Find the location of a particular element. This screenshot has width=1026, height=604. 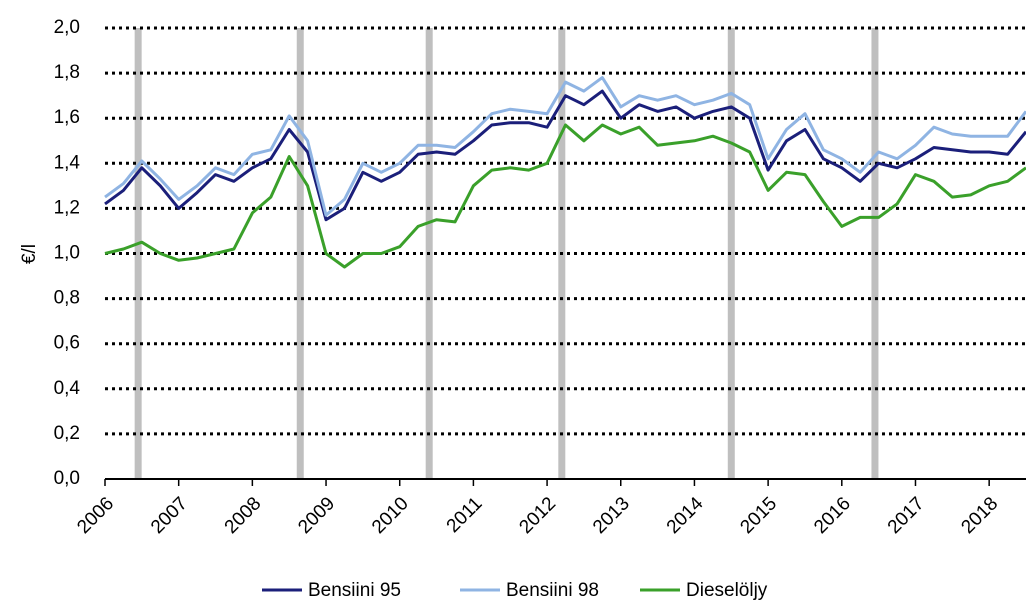

x-tick-label: 2007 is located at coordinates (169, 515).